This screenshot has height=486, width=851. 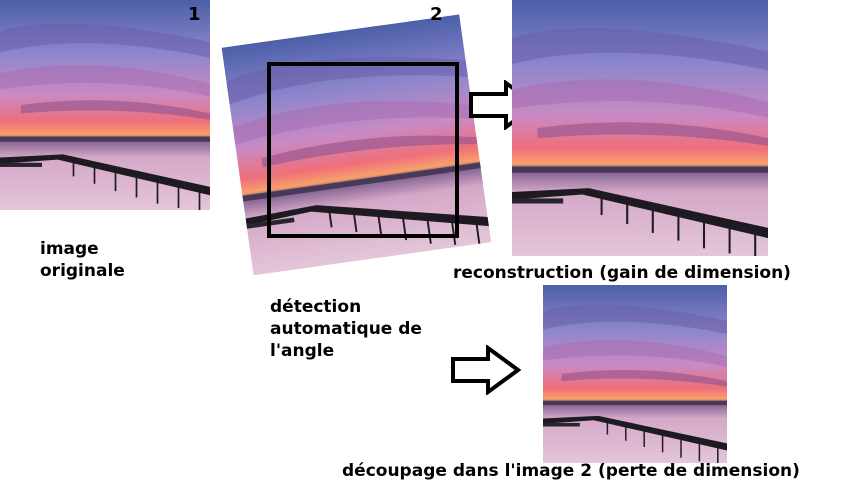 What do you see at coordinates (635, 374) in the screenshot?
I see `cropped-image` at bounding box center [635, 374].